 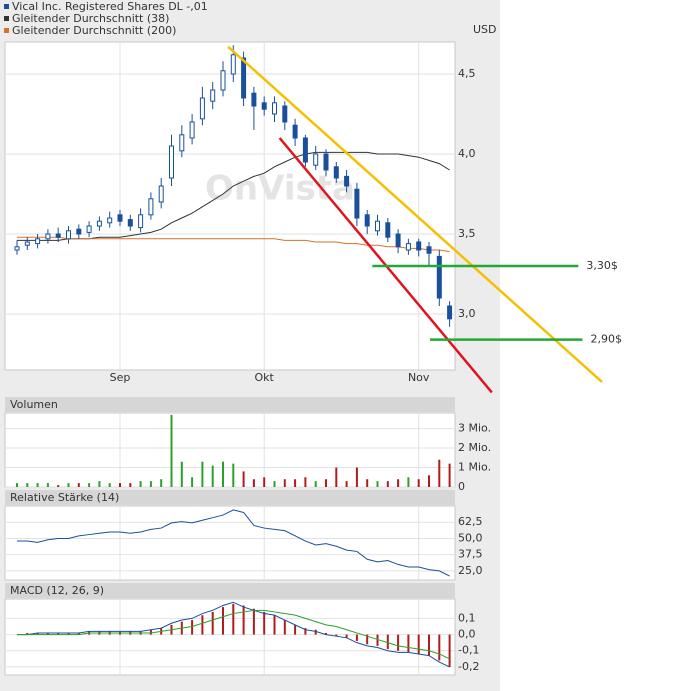 What do you see at coordinates (120, 377) in the screenshot?
I see `x-tick-label: Sep` at bounding box center [120, 377].